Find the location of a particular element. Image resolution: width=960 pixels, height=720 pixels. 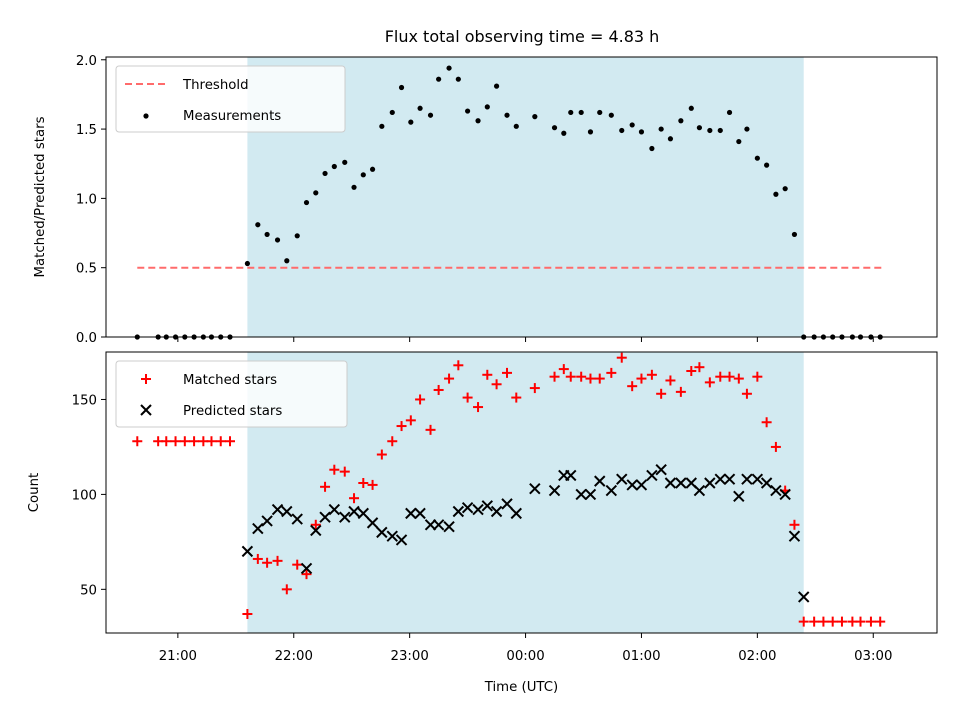

legend-matched-swatch is located at coordinates (146, 379).